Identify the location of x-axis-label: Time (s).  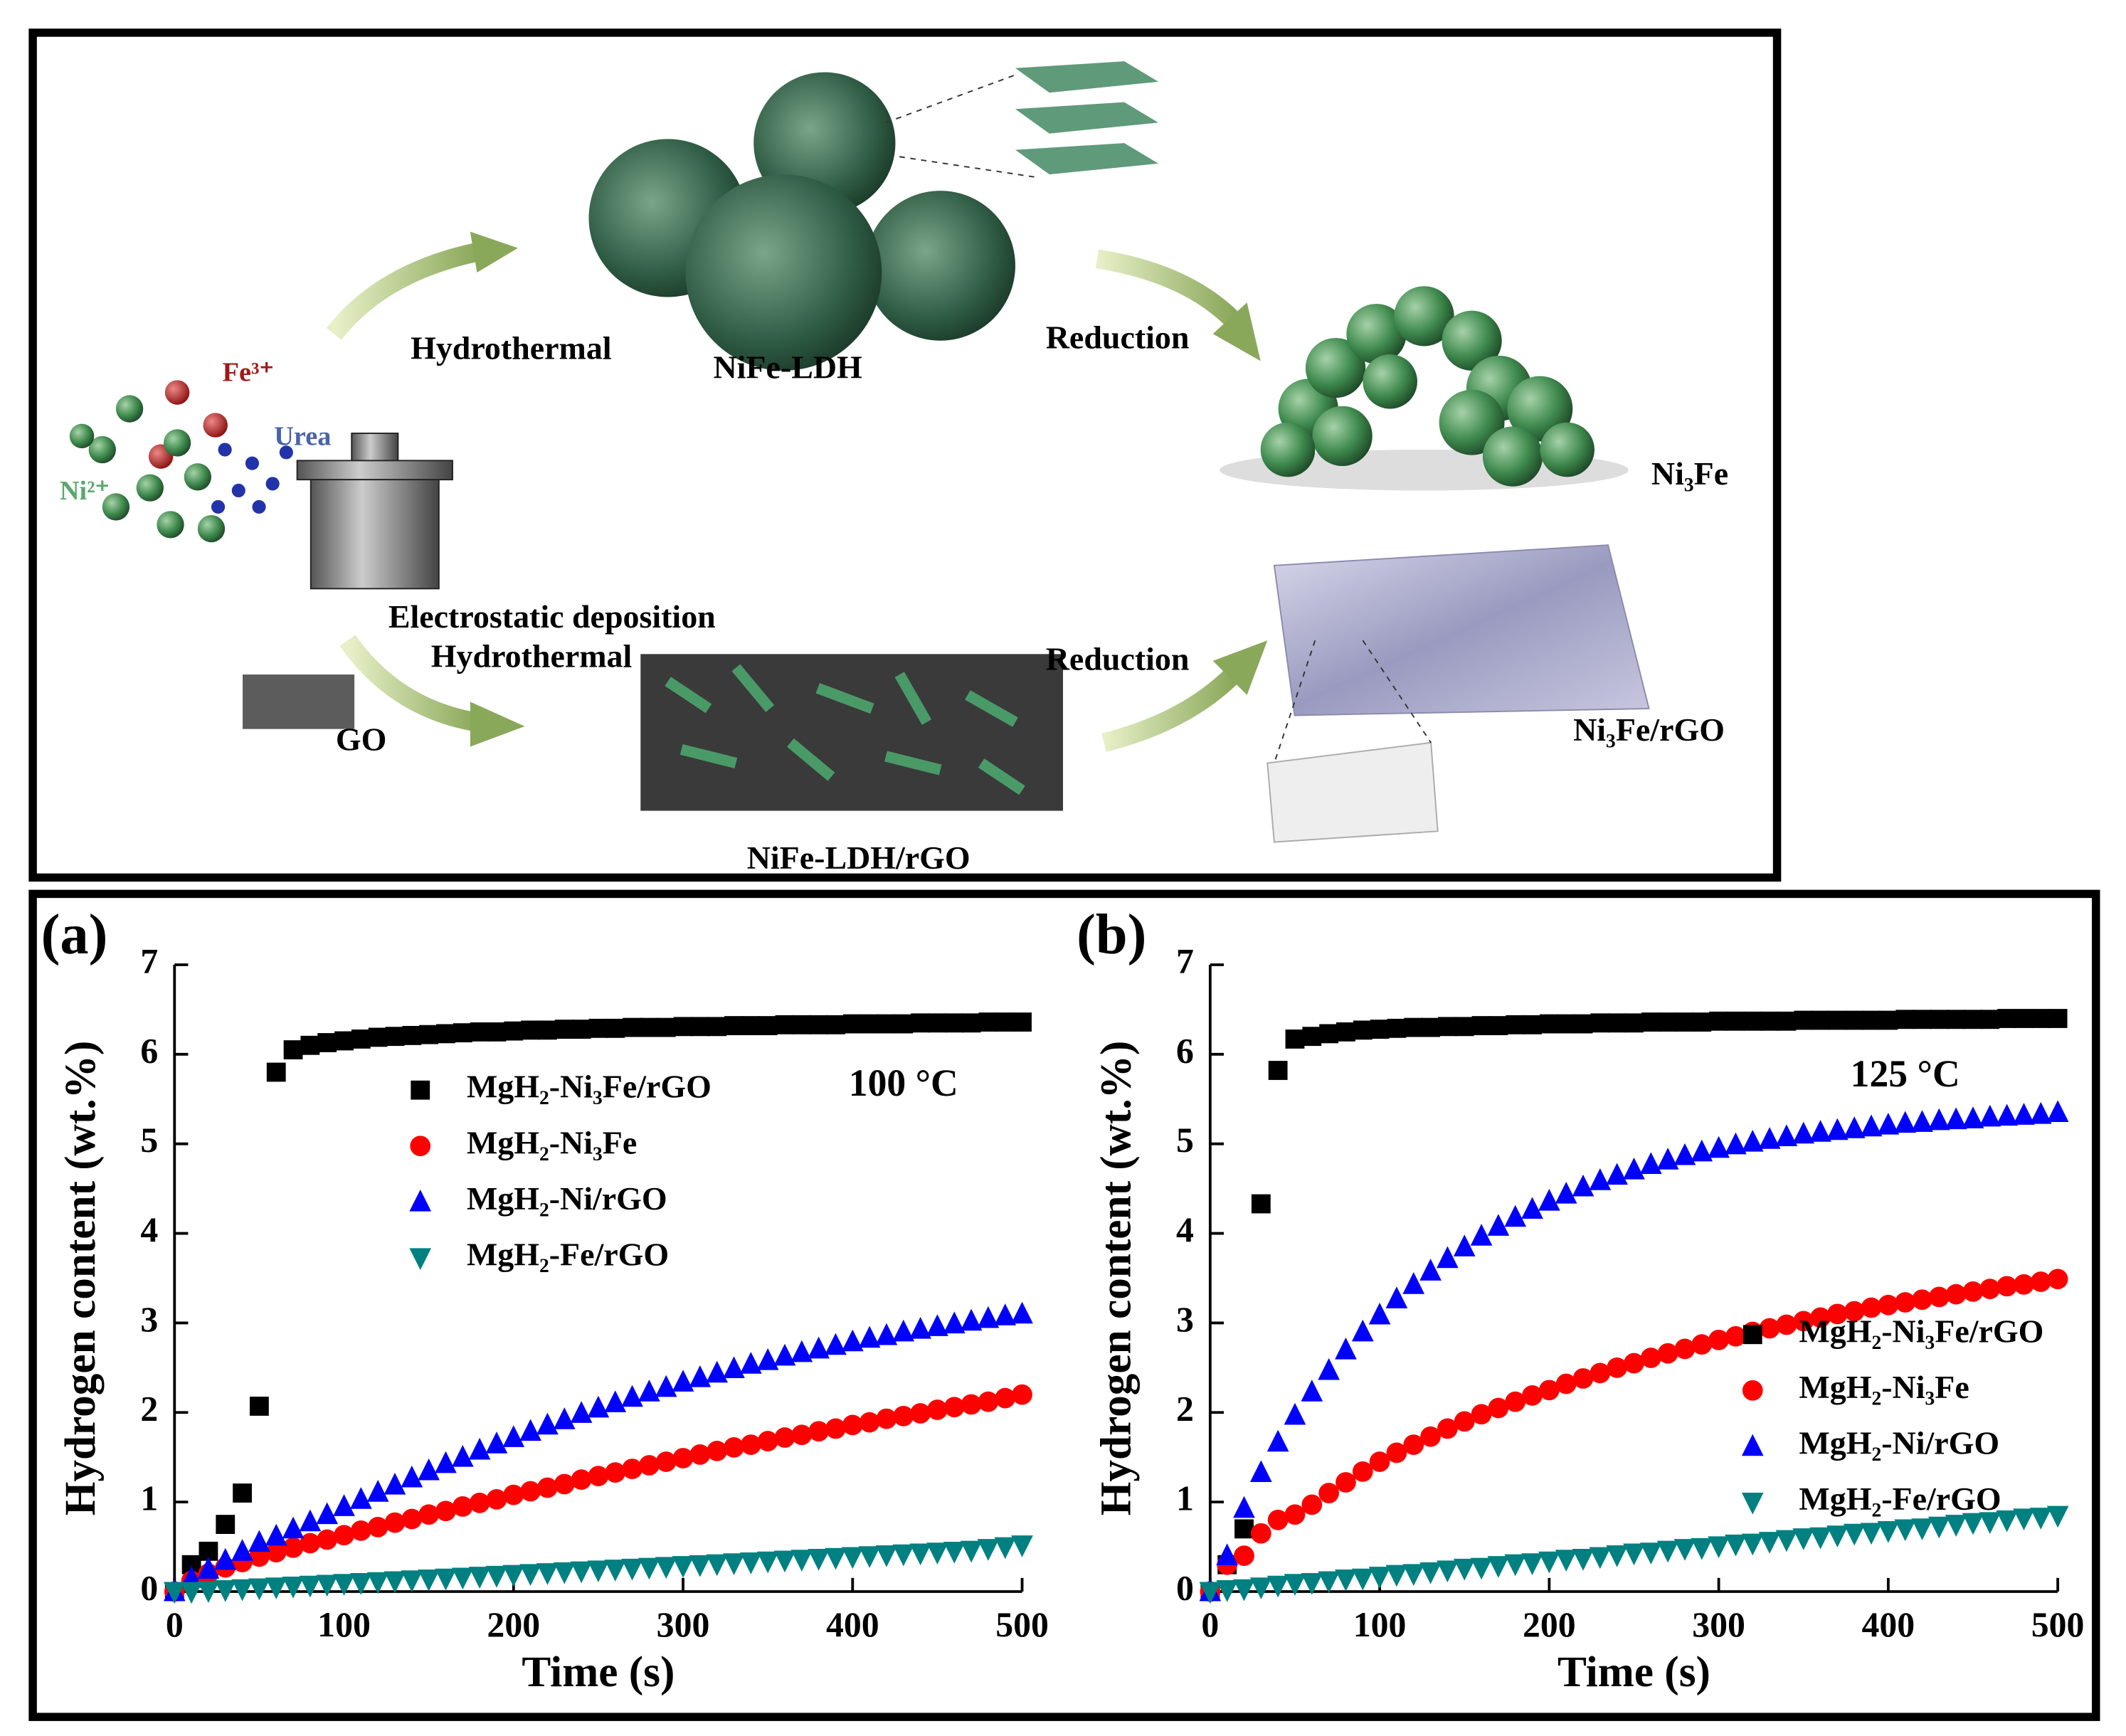
(598, 1672).